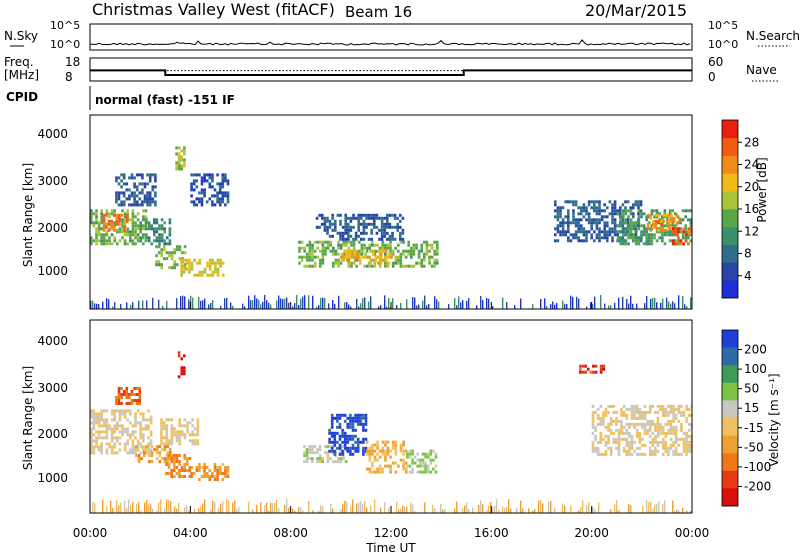  I want to click on powerCells-cell-r1, so click(117, 215).